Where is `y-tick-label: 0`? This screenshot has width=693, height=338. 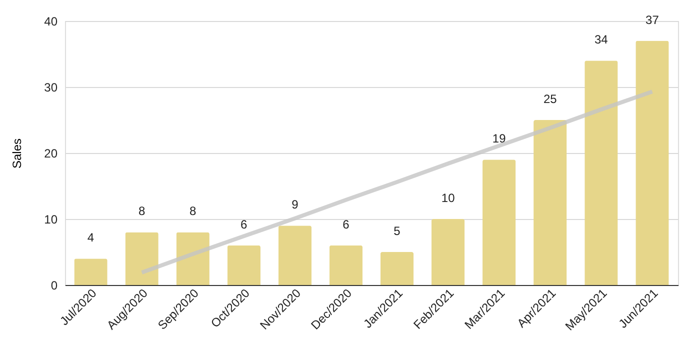 y-tick-label: 0 is located at coordinates (54, 285).